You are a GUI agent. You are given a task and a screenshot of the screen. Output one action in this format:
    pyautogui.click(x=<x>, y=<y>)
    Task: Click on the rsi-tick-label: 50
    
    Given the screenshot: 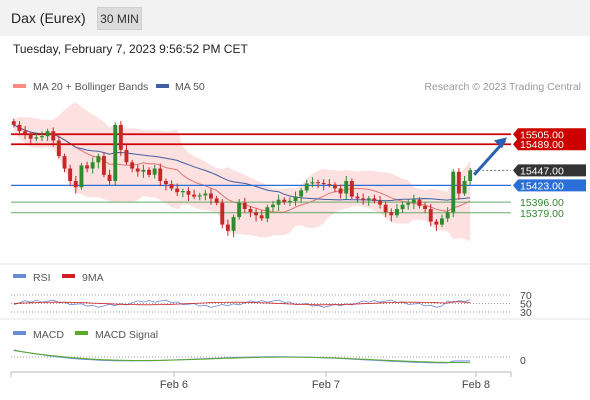 What is the action you would take?
    pyautogui.click(x=526, y=305)
    